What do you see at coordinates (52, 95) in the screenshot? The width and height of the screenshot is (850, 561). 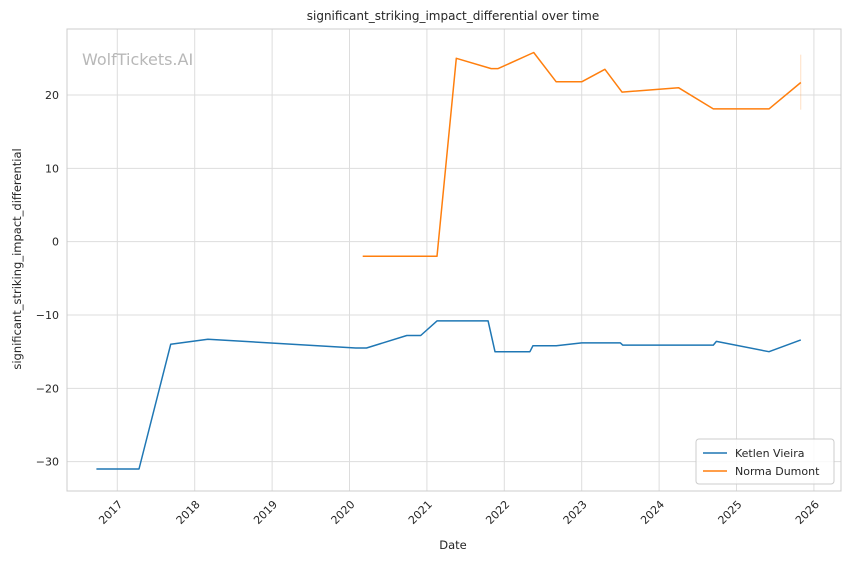 I see `y-tick-label: 20` at bounding box center [52, 95].